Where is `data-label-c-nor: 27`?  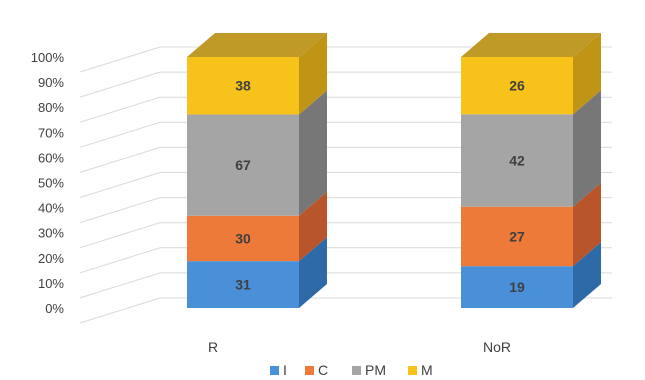 data-label-c-nor: 27 is located at coordinates (517, 236).